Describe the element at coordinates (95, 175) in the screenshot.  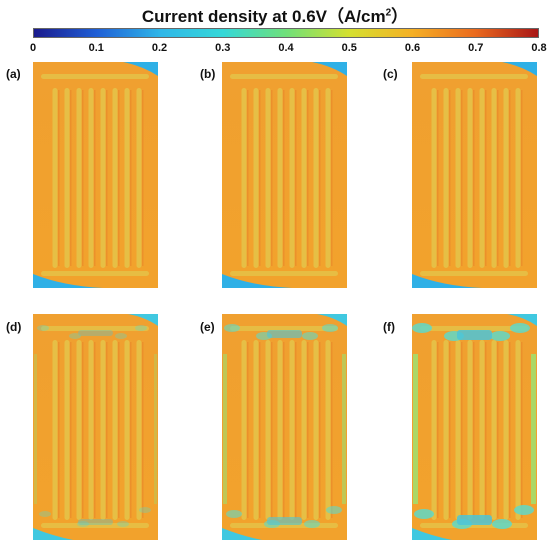
I see `panel-a` at that location.